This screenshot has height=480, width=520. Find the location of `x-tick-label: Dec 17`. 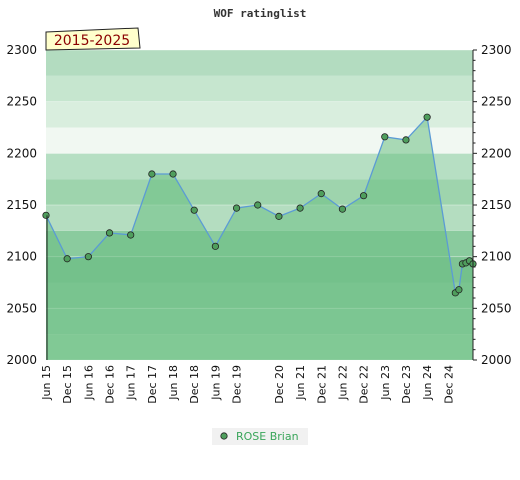

x-tick-label: Dec 17 is located at coordinates (152, 384).